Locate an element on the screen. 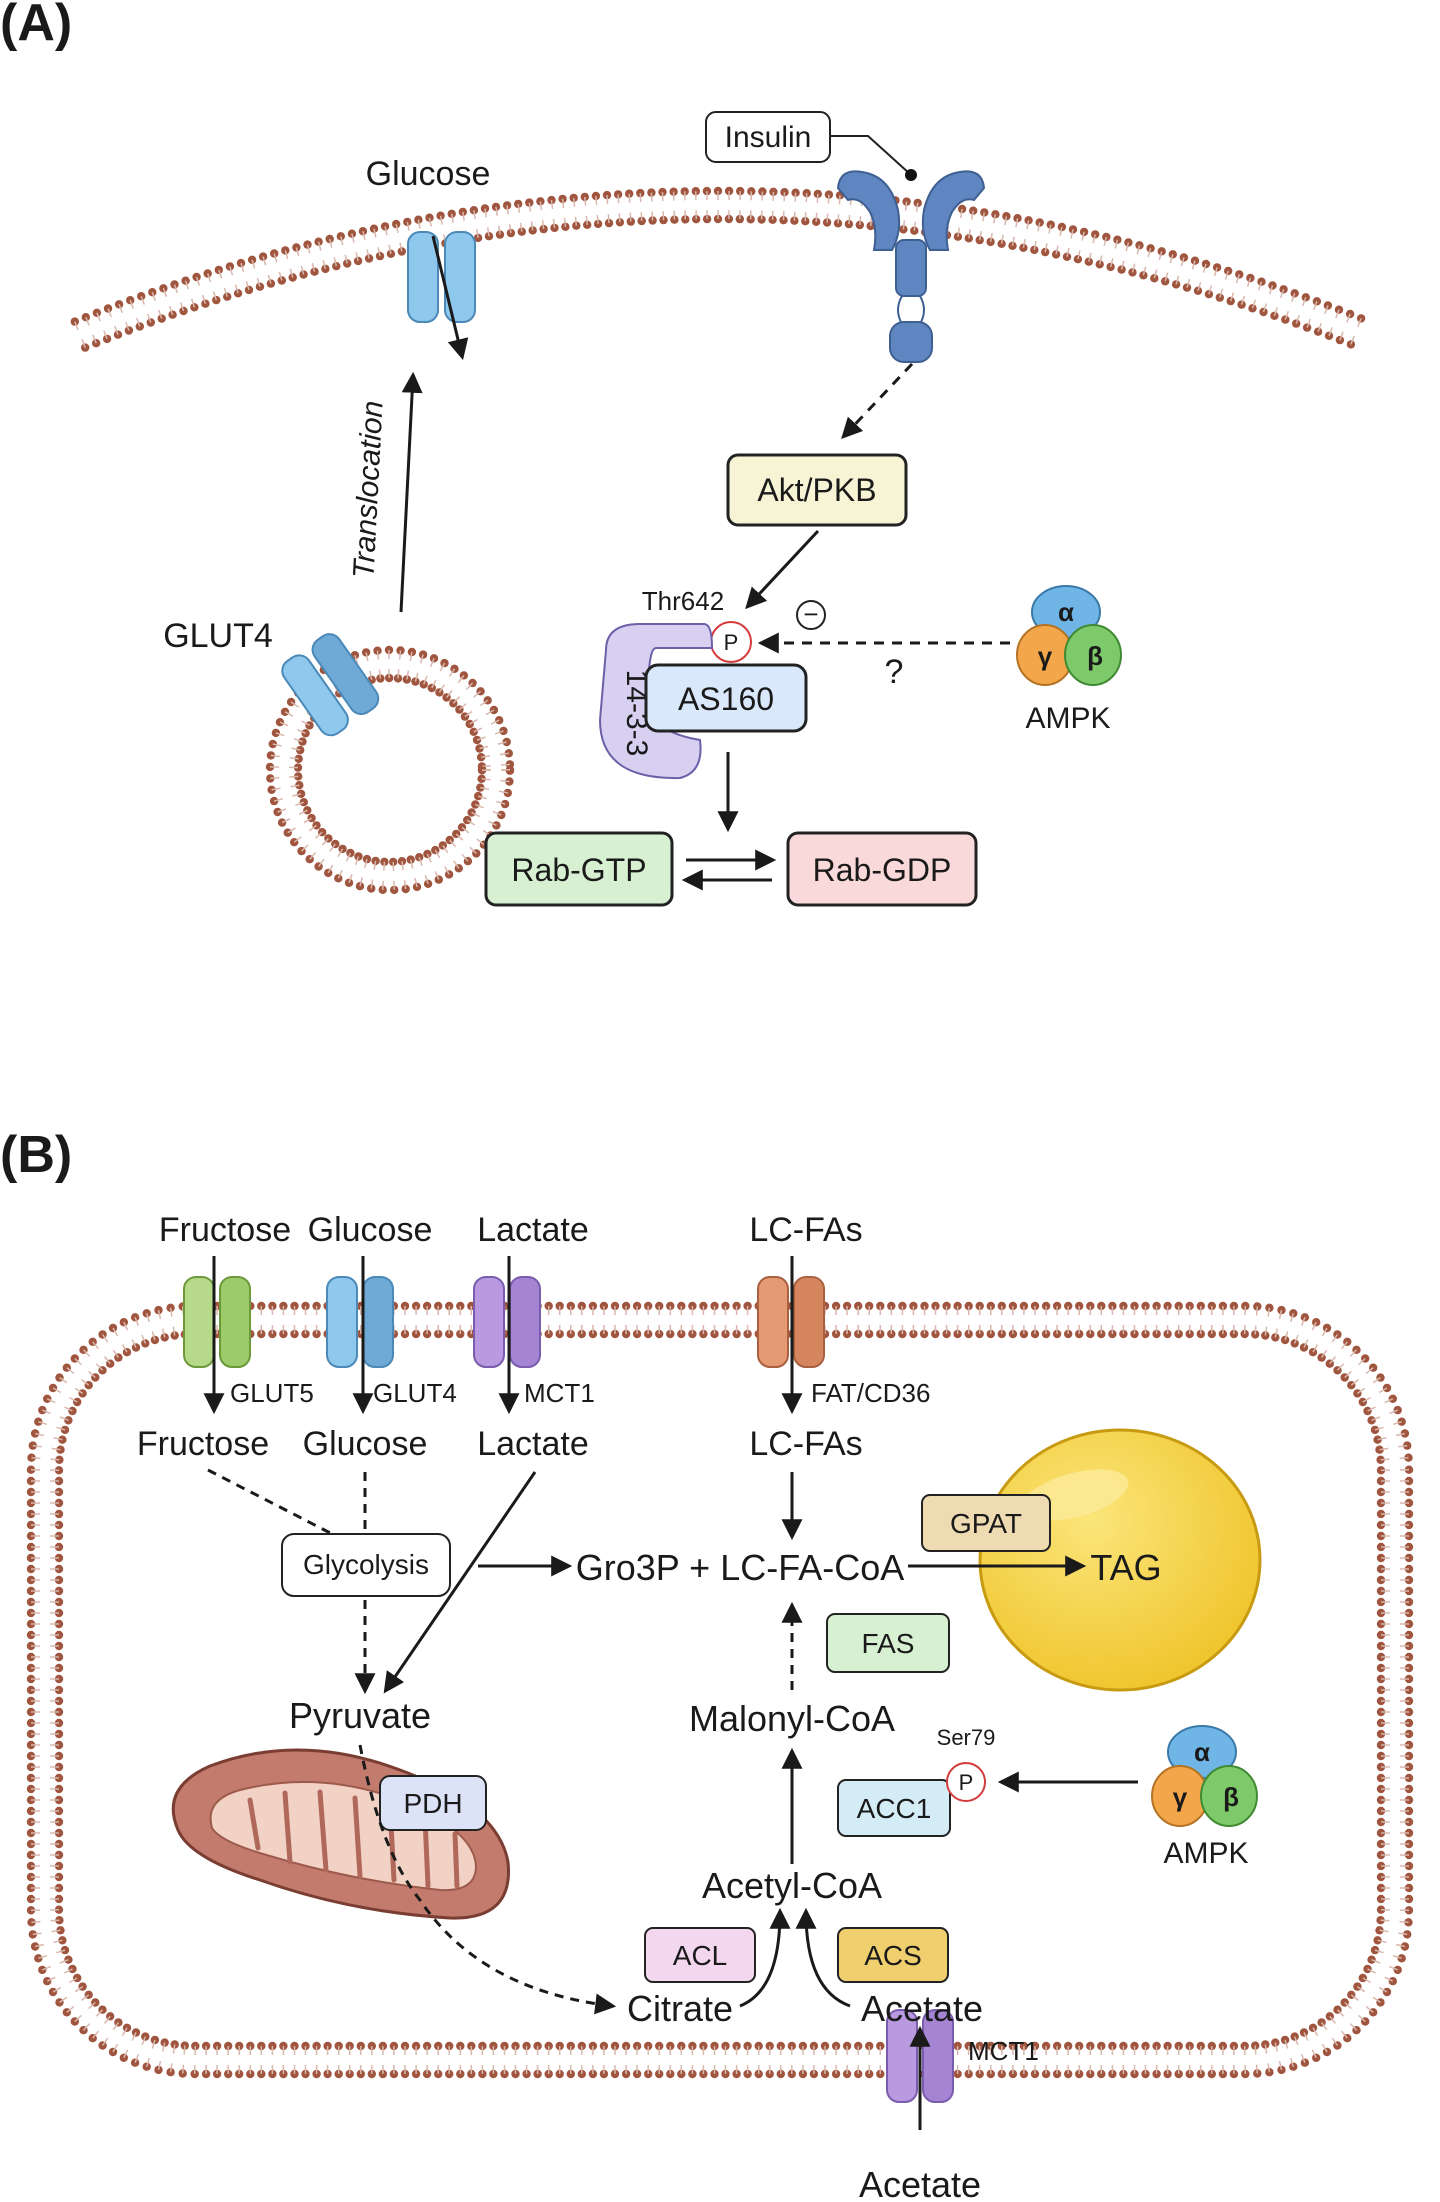 The height and width of the screenshot is (2202, 1440). acetylcoa-label: Acetyl-CoA is located at coordinates (792, 1885).